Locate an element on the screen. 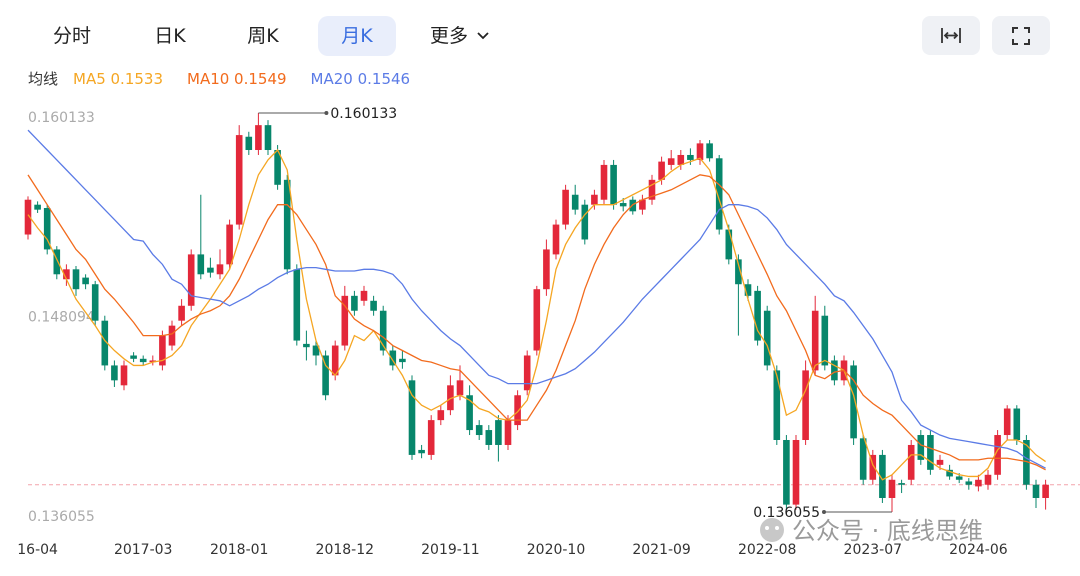 This screenshot has width=1080, height=576. legend-entry: MA20 0.1546 is located at coordinates (361, 79).